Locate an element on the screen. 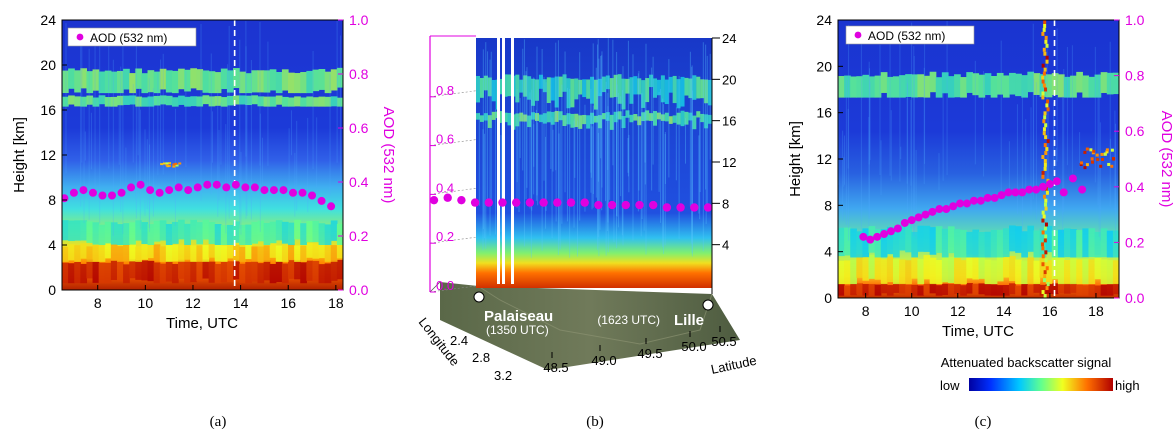  panel-c-ytick-label: 20 is located at coordinates (824, 66).